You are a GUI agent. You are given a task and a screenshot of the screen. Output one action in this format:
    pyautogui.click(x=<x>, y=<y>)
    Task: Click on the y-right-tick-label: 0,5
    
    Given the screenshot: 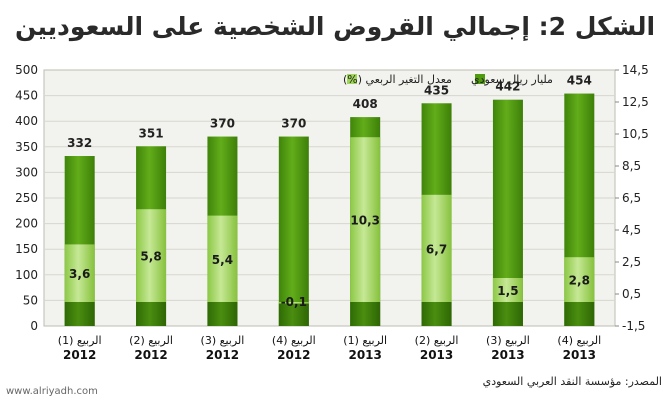 What is the action you would take?
    pyautogui.click(x=631, y=294)
    